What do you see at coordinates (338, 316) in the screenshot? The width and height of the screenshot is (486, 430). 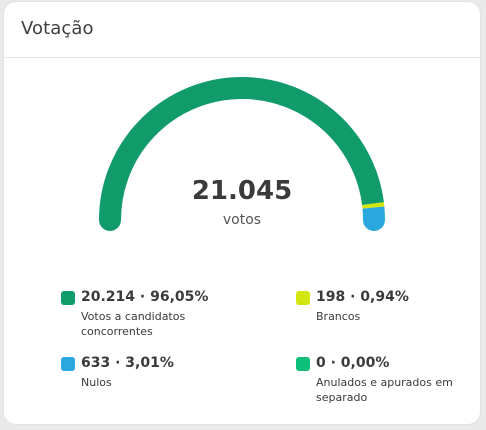 I see `legend-label-brancos: Brancos` at bounding box center [338, 316].